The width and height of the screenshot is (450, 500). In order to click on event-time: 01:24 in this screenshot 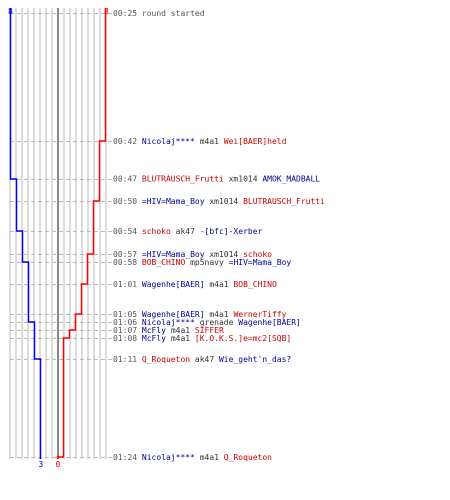, I will do `click(127, 457)`.